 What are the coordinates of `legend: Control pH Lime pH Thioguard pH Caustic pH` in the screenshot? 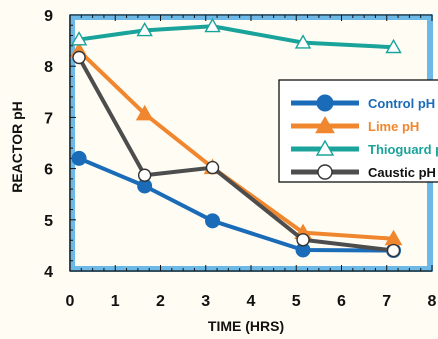 It's located at (358, 131).